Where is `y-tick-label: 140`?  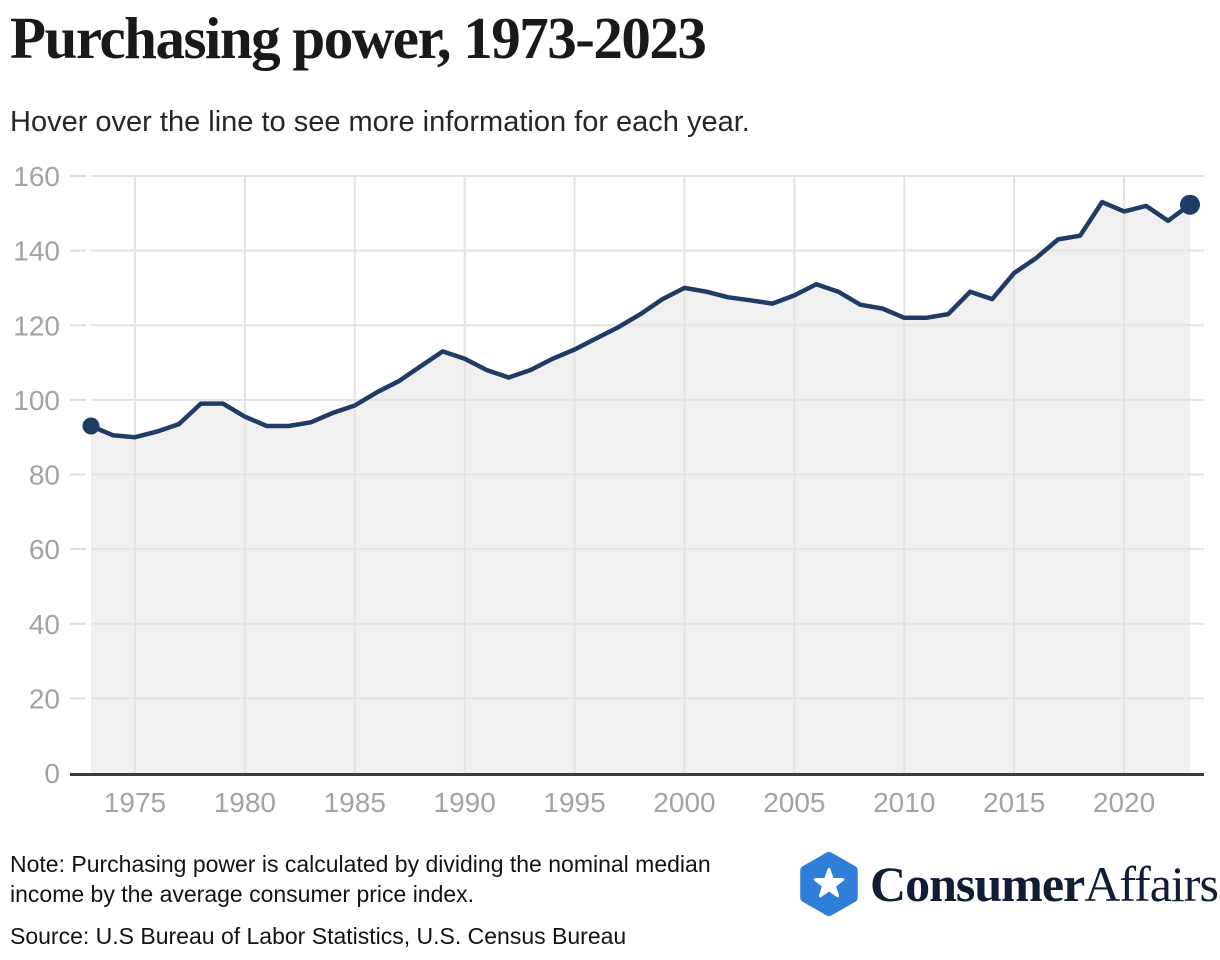 y-tick-label: 140 is located at coordinates (36, 251).